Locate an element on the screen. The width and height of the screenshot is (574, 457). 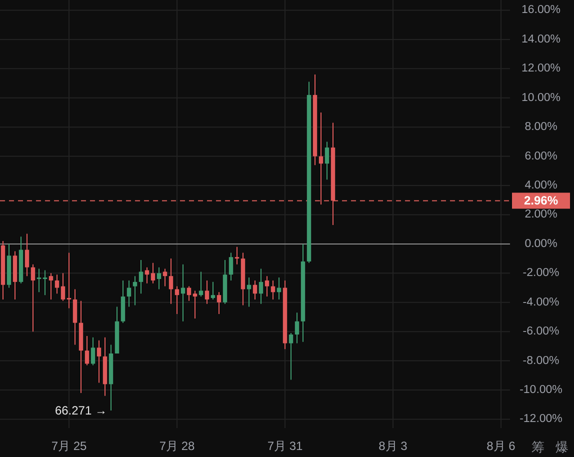
y-tick-label: 2.00% is located at coordinates (541, 214).